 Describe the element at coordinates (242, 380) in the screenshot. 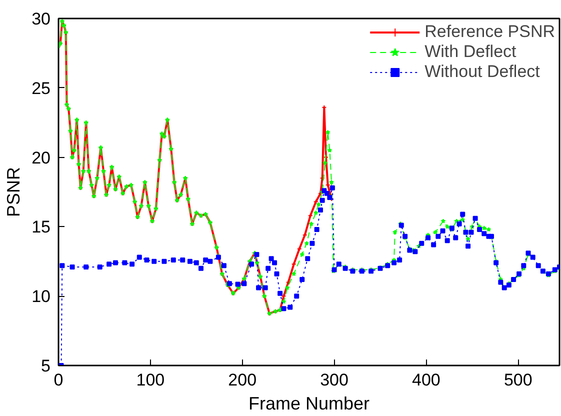

I see `x-tick-label: 200` at that location.